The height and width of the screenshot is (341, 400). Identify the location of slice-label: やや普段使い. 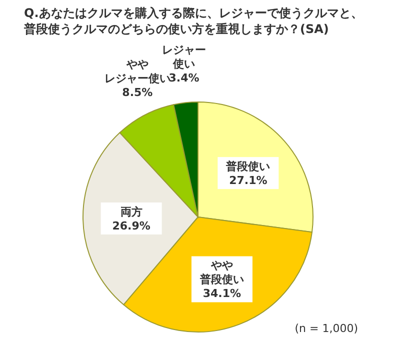
(221, 272).